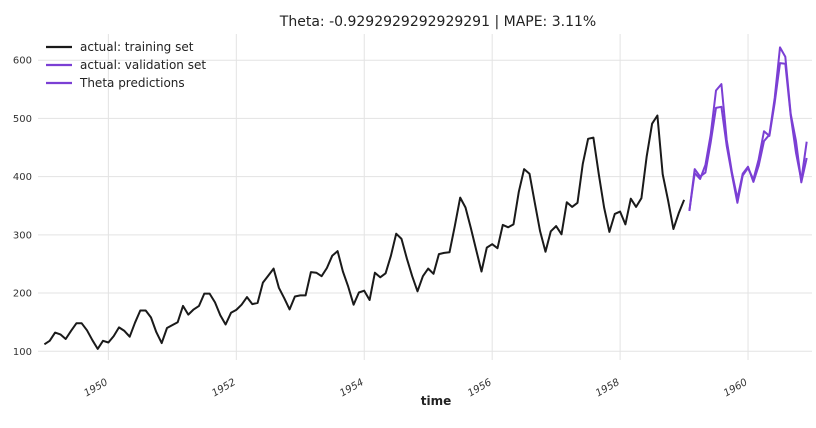 Image resolution: width=816 pixels, height=428 pixels. I want to click on y-tick-label: 200, so click(22, 294).